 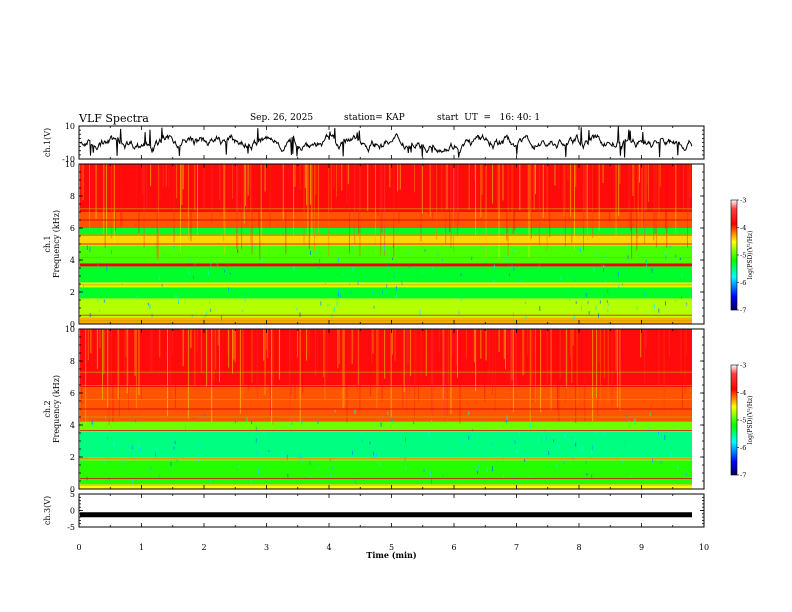 I want to click on ch1-waveform-ytick-1: -10, so click(x=68, y=159).